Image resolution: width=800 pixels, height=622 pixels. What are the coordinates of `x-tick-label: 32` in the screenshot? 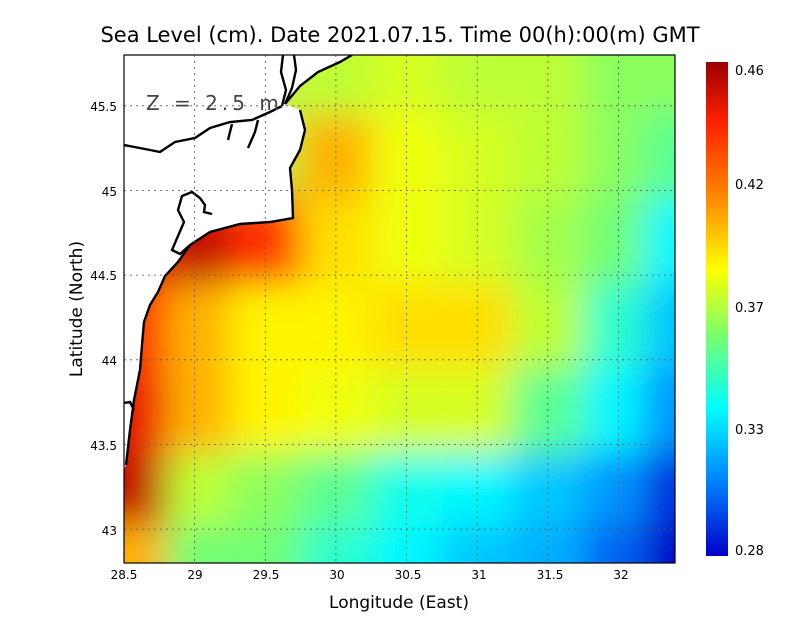 It's located at (620, 575).